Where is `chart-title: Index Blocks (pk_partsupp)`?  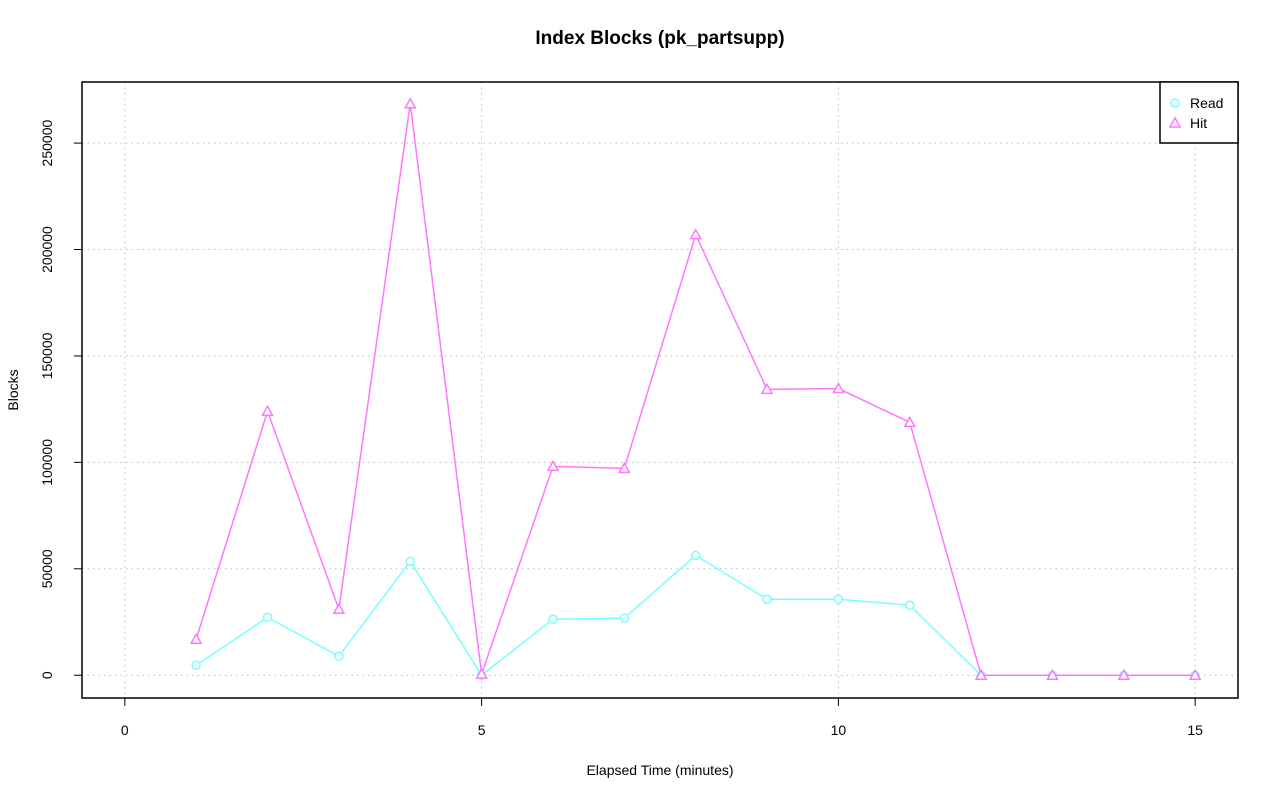
chart-title: Index Blocks (pk_partsupp) is located at coordinates (659, 38).